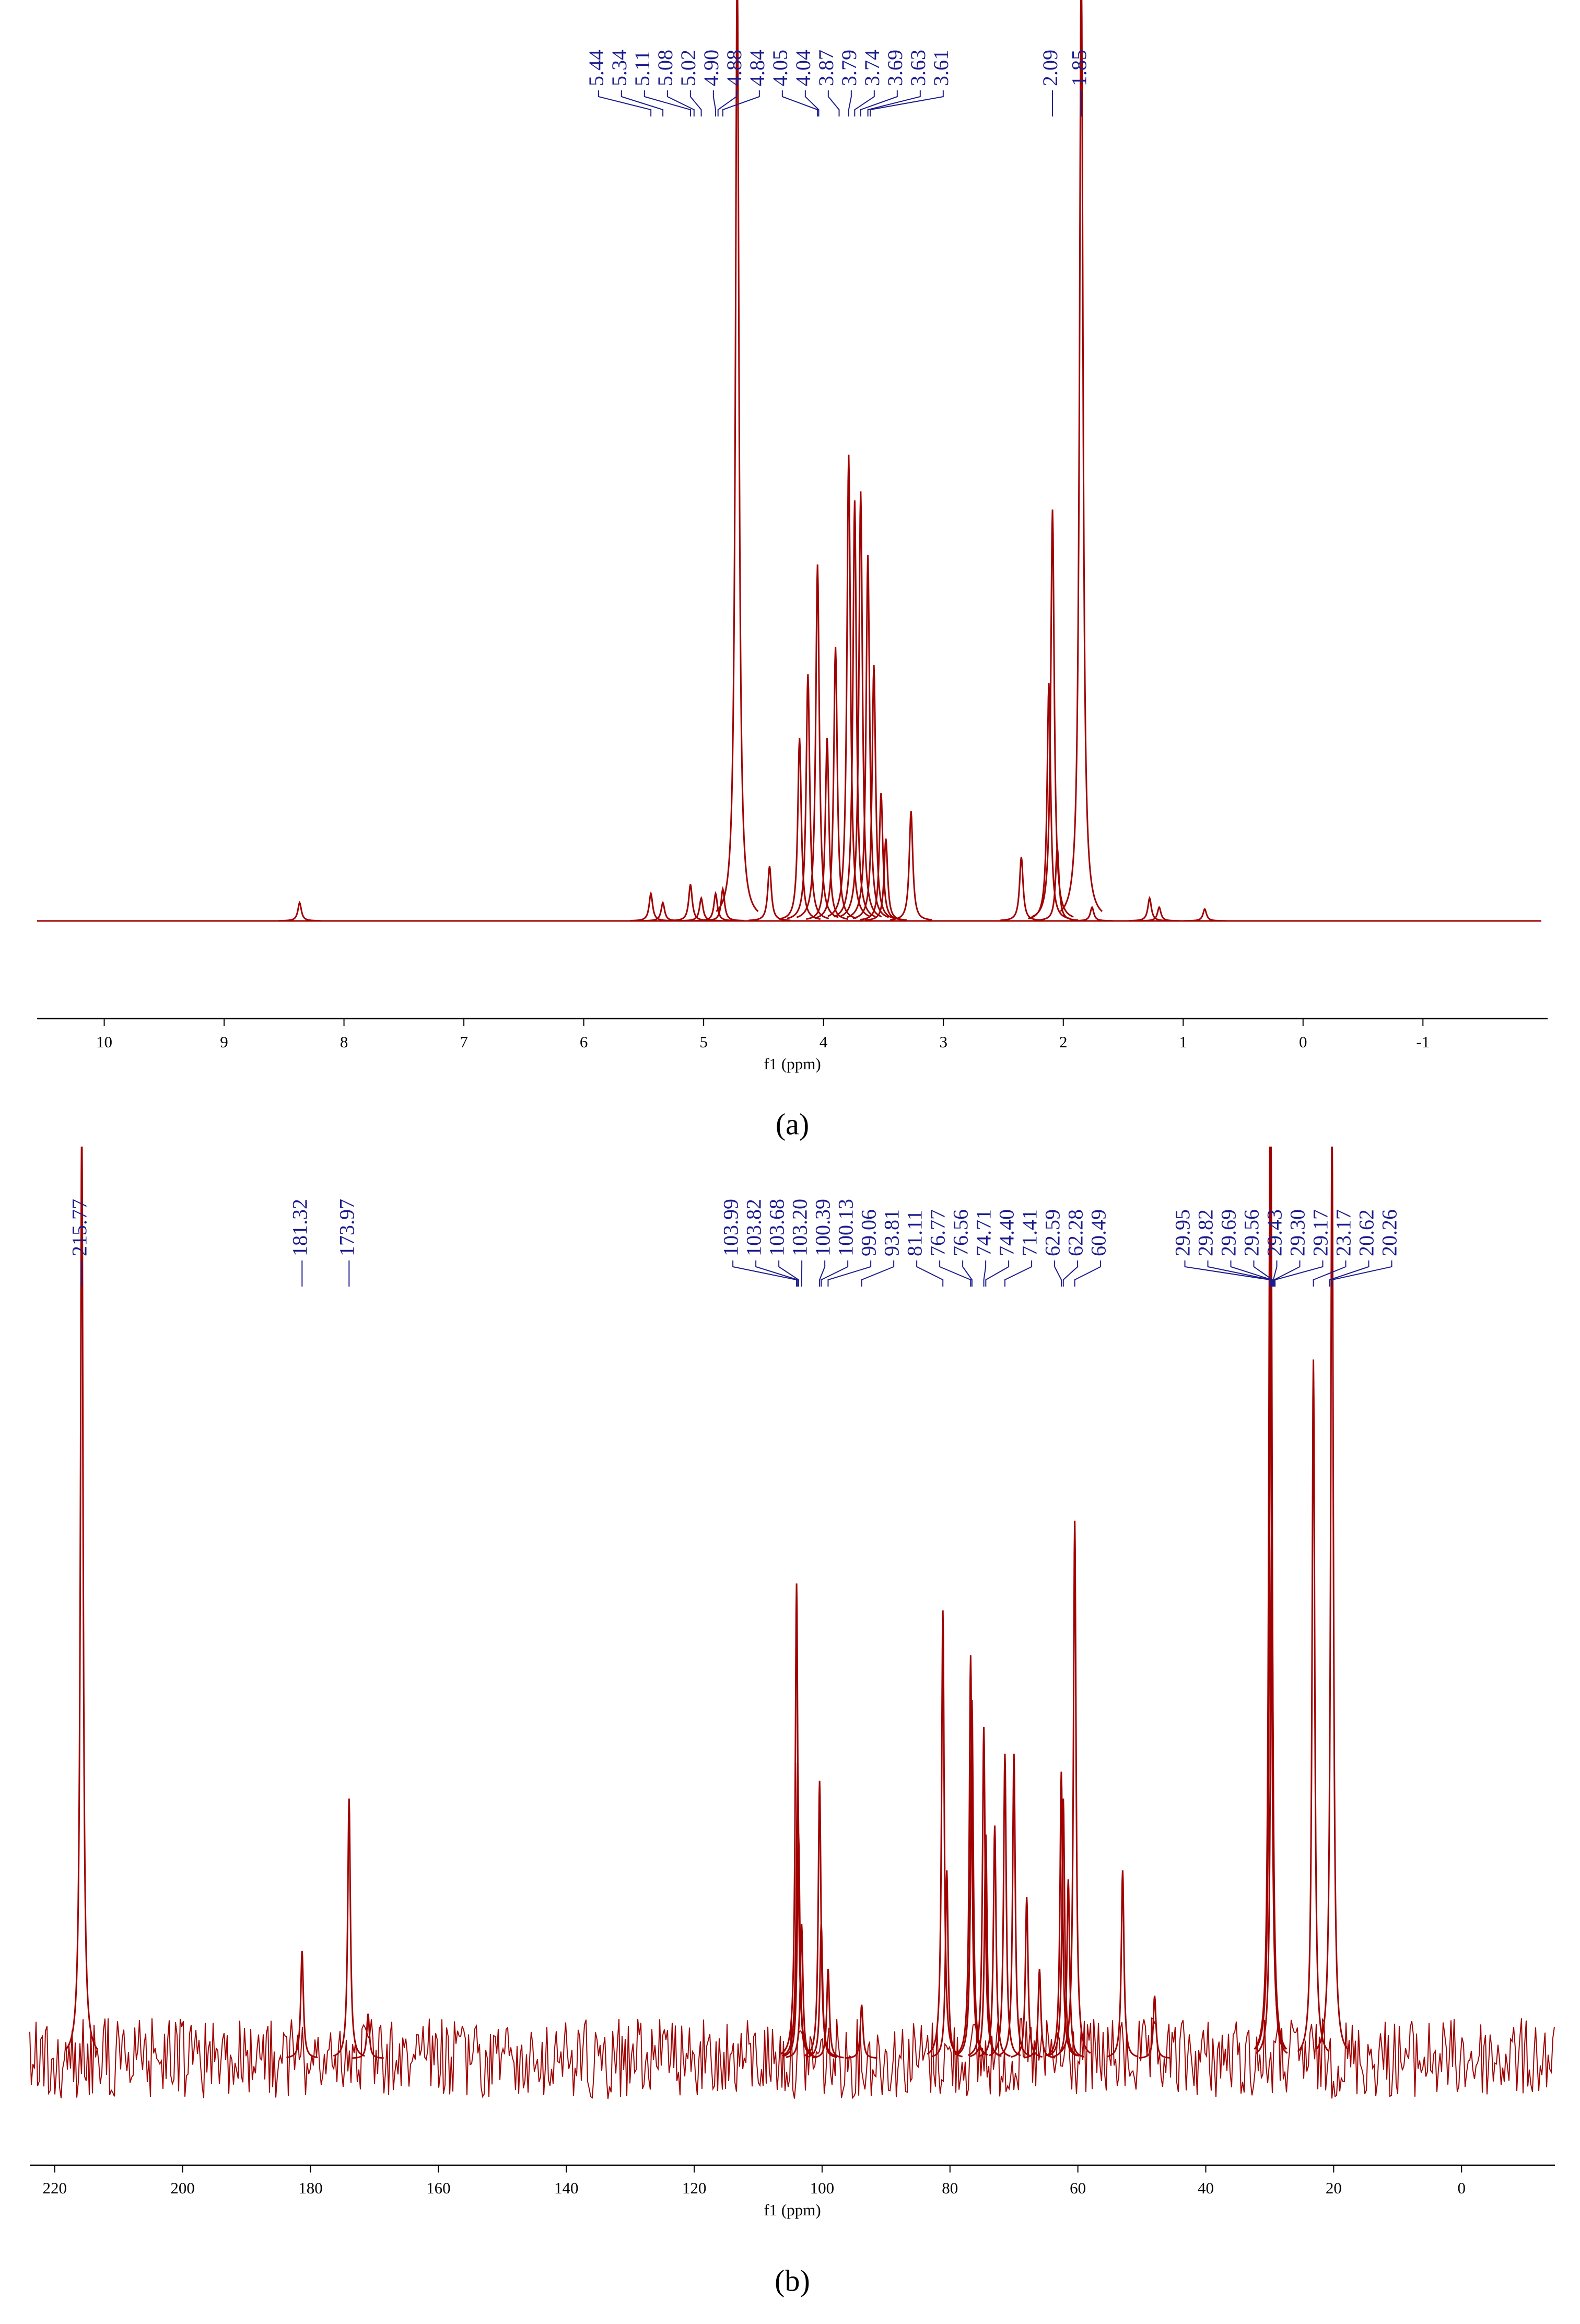 This screenshot has width=1580, height=2324. What do you see at coordinates (1063, 1042) in the screenshot?
I see `x-tick-label: 2` at bounding box center [1063, 1042].